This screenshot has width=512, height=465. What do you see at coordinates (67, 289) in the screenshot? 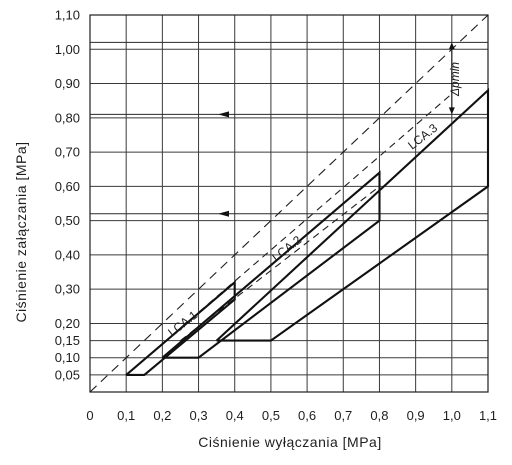
I see `y-tick-label: 0,30` at bounding box center [67, 289].